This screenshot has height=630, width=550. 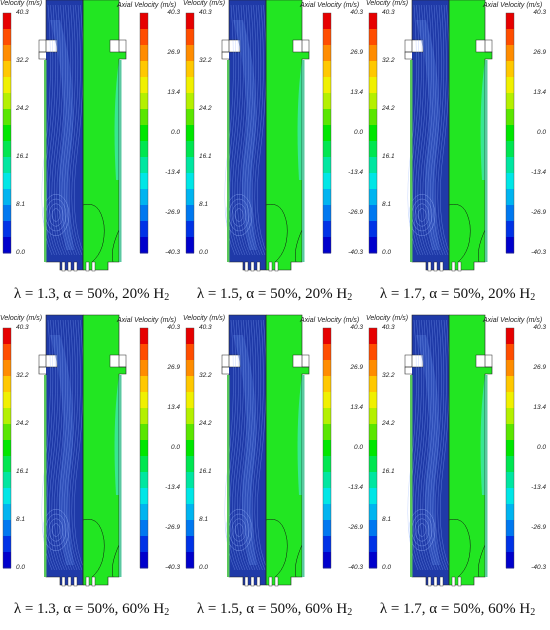 I want to click on panel-caption: λ = 1.3, α = 50%, 20% H2, so click(x=91, y=294).